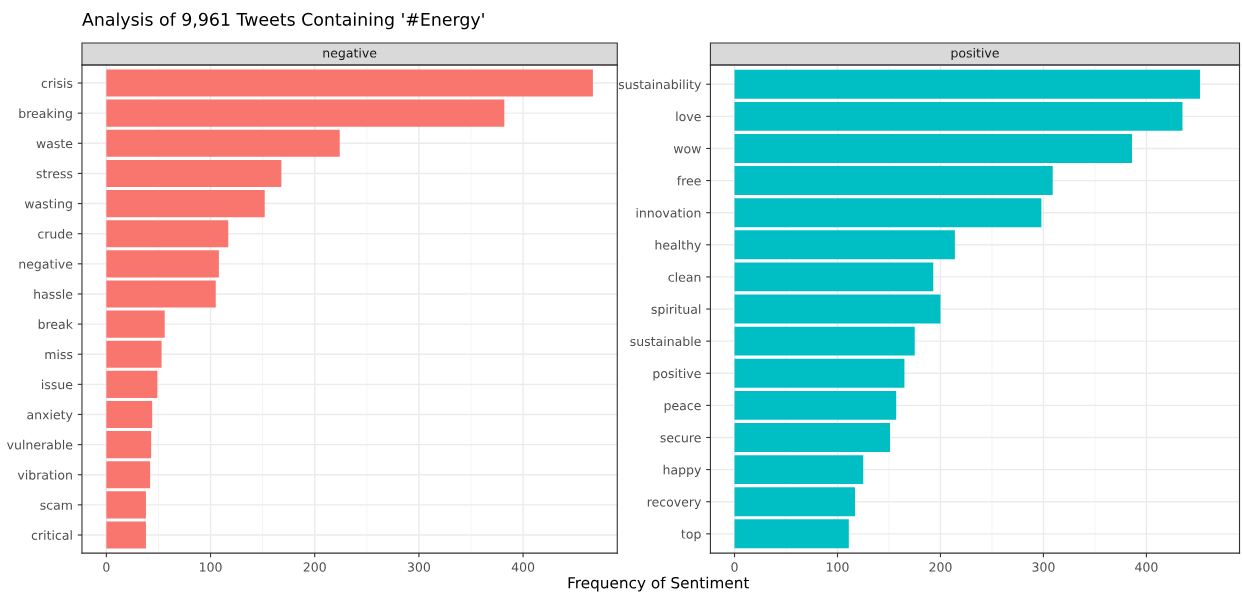  What do you see at coordinates (57, 384) in the screenshot?
I see `y-tick-label: issue` at bounding box center [57, 384].